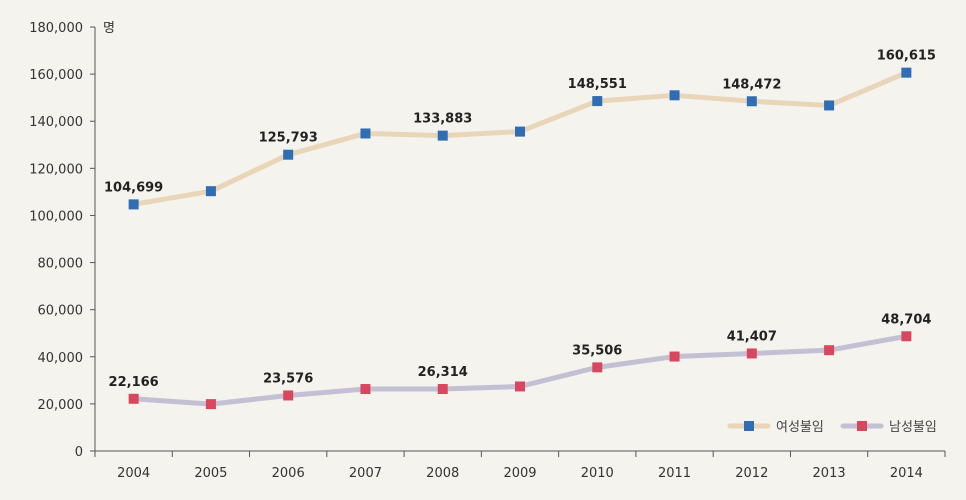 The height and width of the screenshot is (500, 966). I want to click on y-tick-label: 20,000, so click(61, 405).